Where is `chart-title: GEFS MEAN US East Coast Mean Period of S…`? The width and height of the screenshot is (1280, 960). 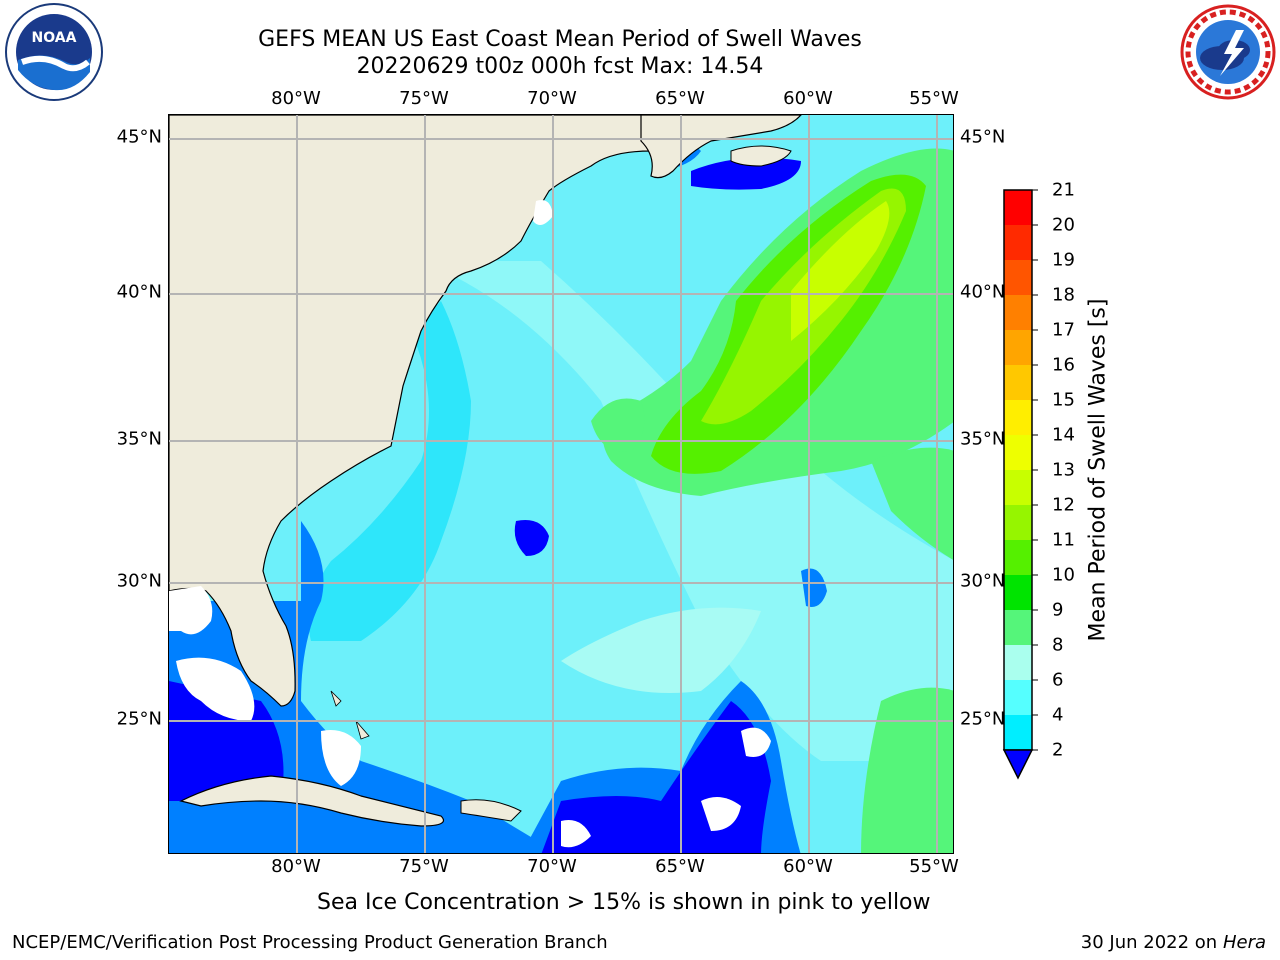 chart-title: GEFS MEAN US East Coast Mean Period of S… is located at coordinates (560, 53).